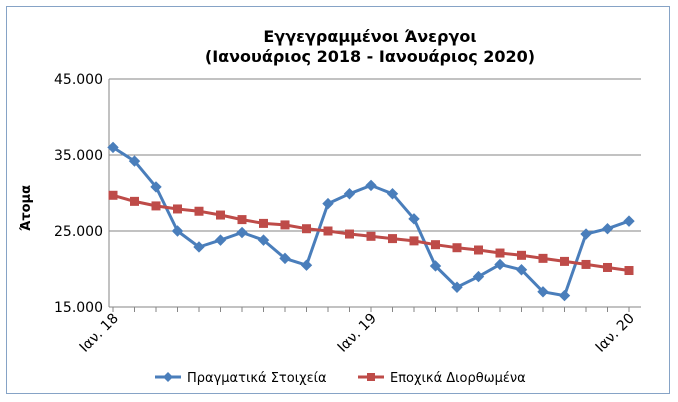 The image size is (678, 402). I want to click on y-tick-label: 15.000, so click(78, 308).